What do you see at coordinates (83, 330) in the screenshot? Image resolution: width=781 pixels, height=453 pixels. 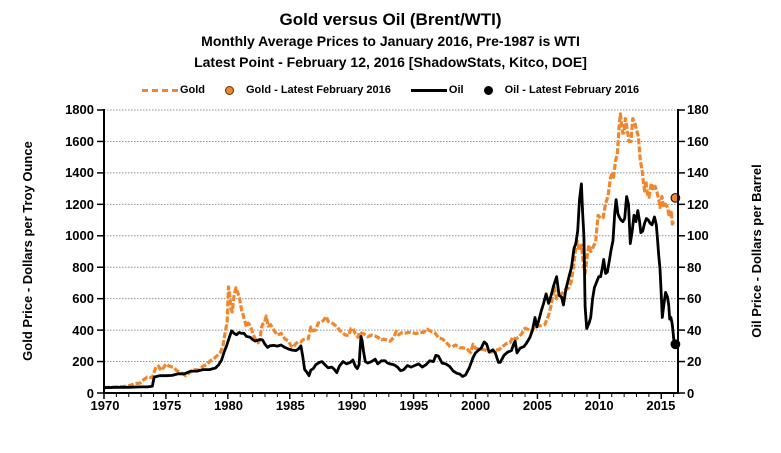 I see `left-tick: 400` at bounding box center [83, 330].